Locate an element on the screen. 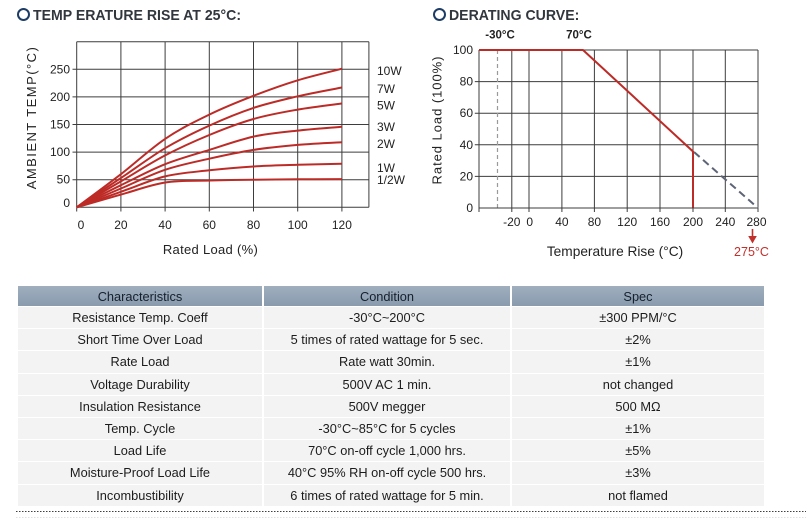 This screenshot has height=521, width=811. svg-text: AMBIENT TEMP(°C) is located at coordinates (31, 117).